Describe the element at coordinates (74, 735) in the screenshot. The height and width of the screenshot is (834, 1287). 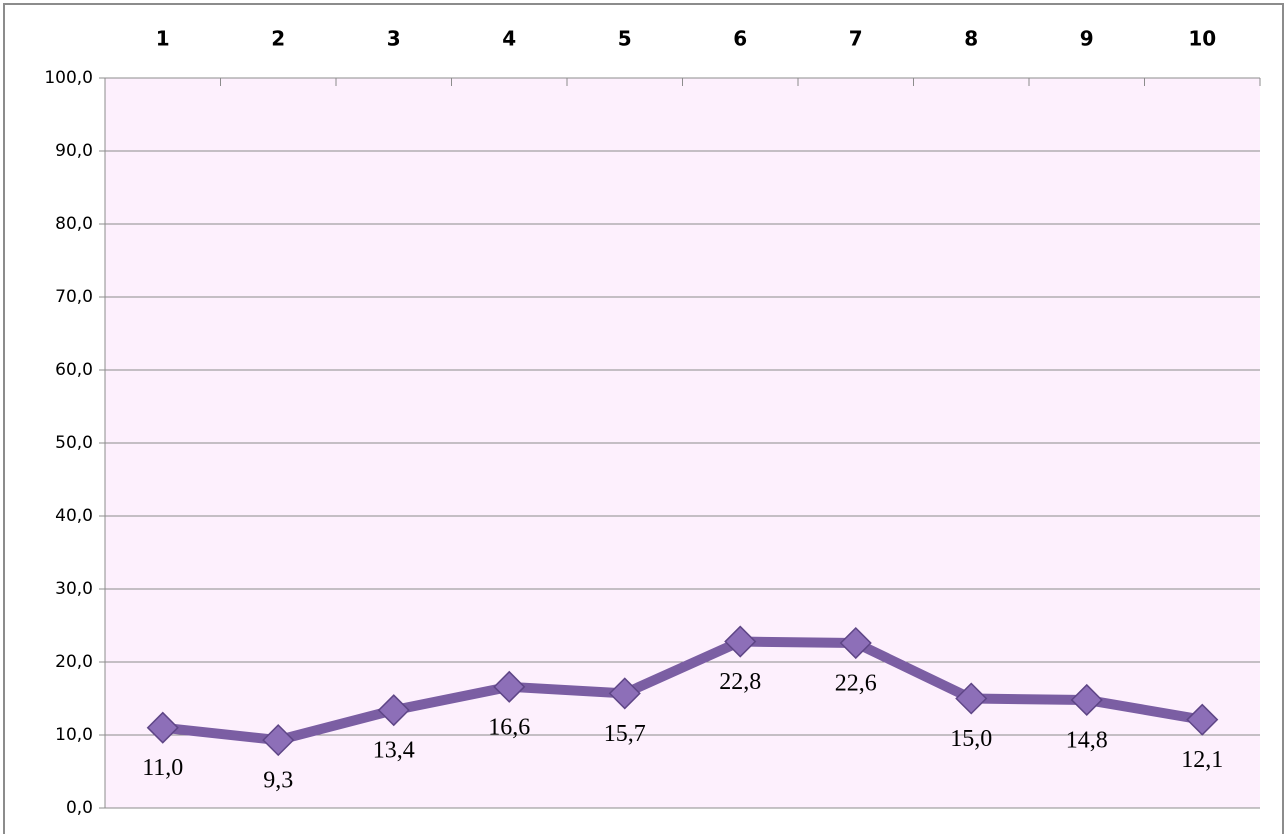
I see `y-tick-label: 10,0` at that location.